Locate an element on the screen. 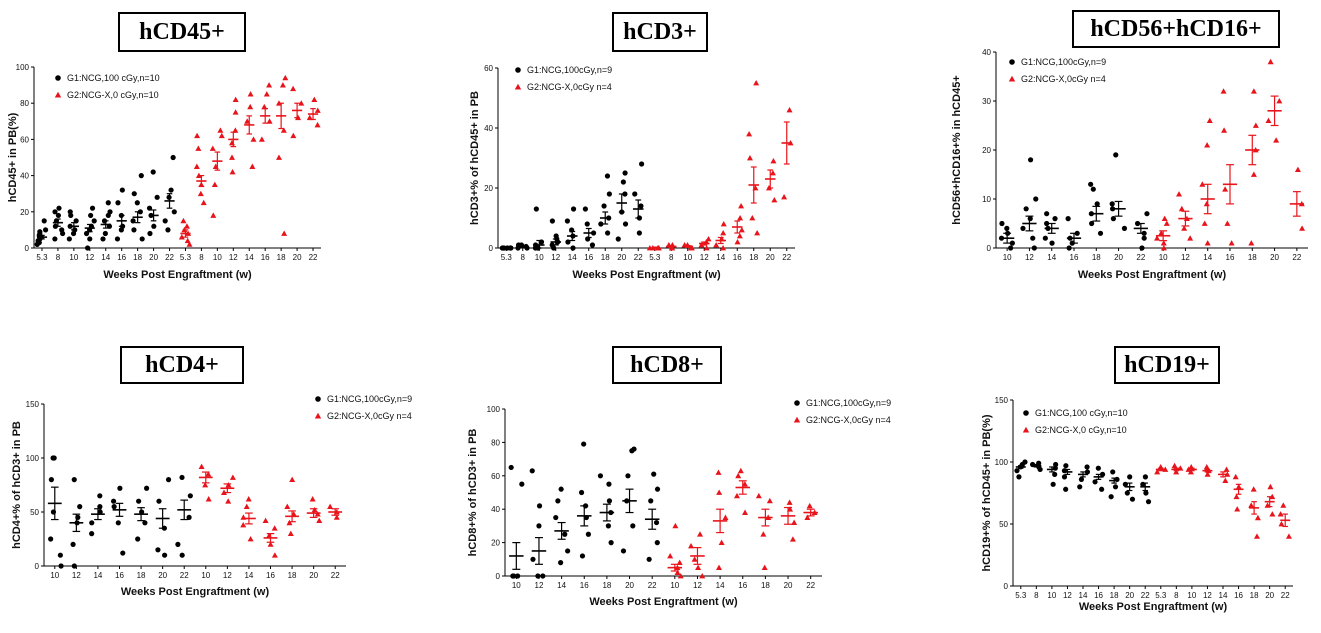 This screenshot has width=1321, height=633. panel-title-hcd4: hCD4+ is located at coordinates (182, 365).